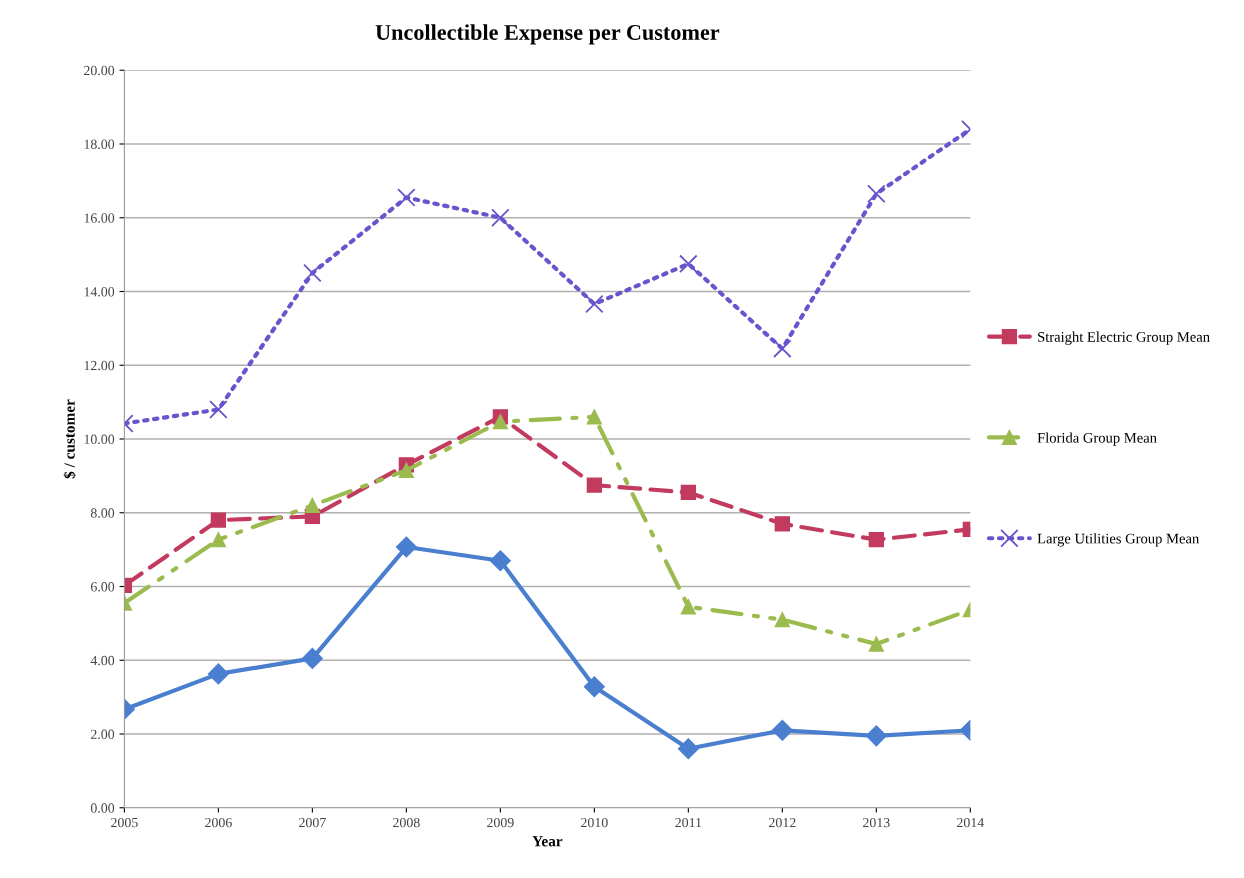  What do you see at coordinates (218, 822) in the screenshot?
I see `x-tick-label: 2006` at bounding box center [218, 822].